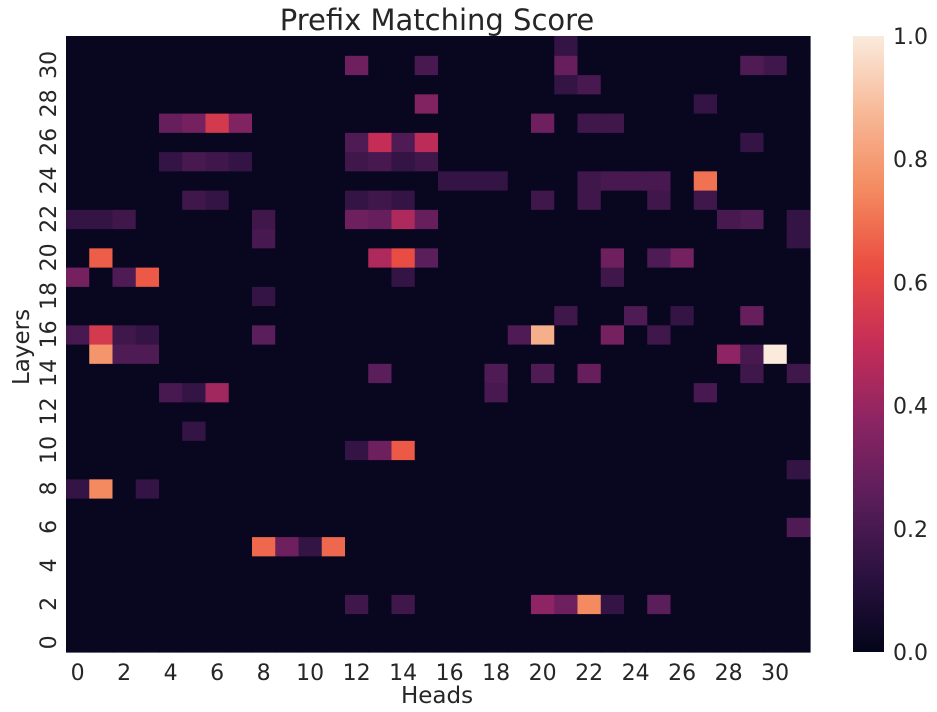 The width and height of the screenshot is (937, 712). What do you see at coordinates (729, 673) in the screenshot?
I see `x-tick-label: 28` at bounding box center [729, 673].